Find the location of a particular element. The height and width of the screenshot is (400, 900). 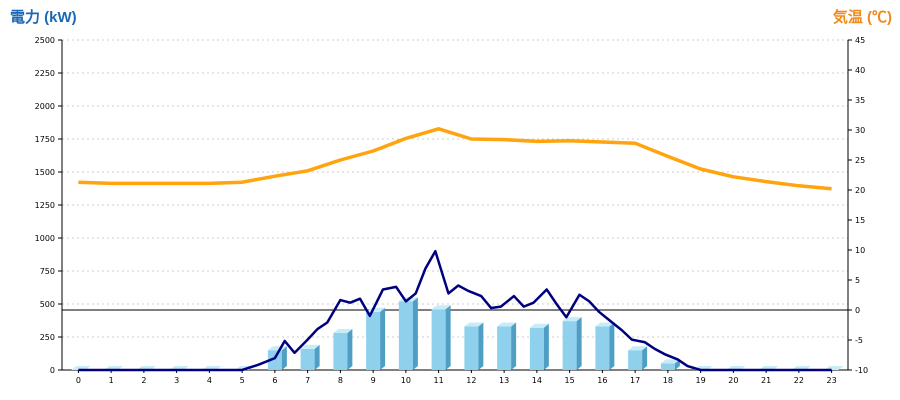

x-tick-label: 19 is located at coordinates (701, 380).